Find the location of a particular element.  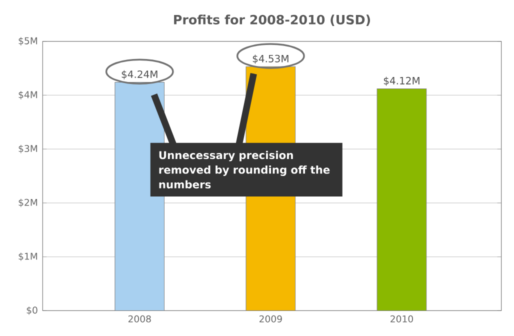

x-tick-label: 2009 is located at coordinates (271, 318).